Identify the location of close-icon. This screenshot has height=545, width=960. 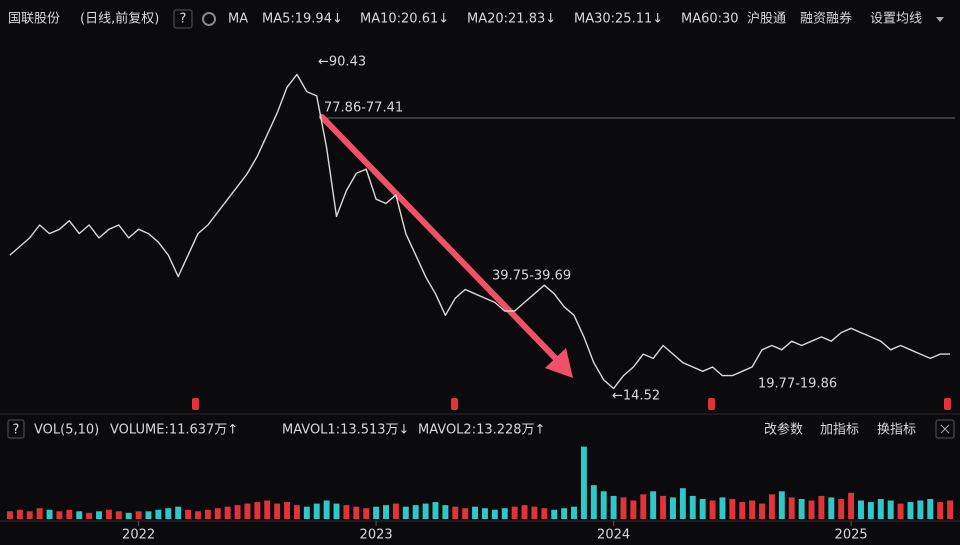
(945, 429).